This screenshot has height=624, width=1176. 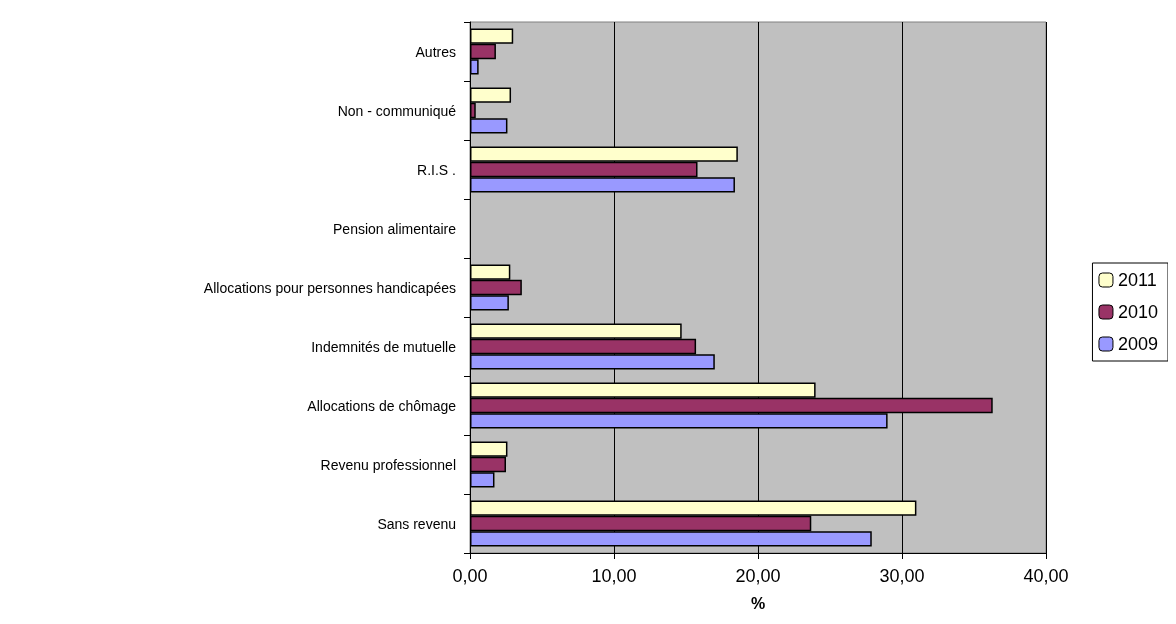 I want to click on x-tick-label: 30,00, so click(x=902, y=576).